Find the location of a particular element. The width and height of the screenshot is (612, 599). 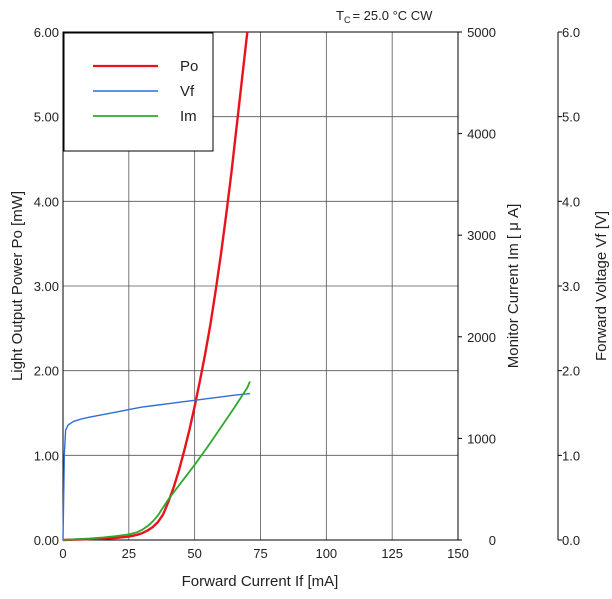

y-right2-tick-label-0: 0.0 is located at coordinates (571, 540).